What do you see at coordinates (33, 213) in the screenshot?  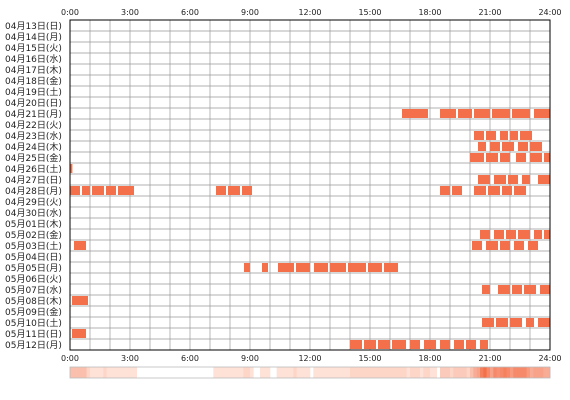 I see `row-label: 04月30日(水)` at bounding box center [33, 213].